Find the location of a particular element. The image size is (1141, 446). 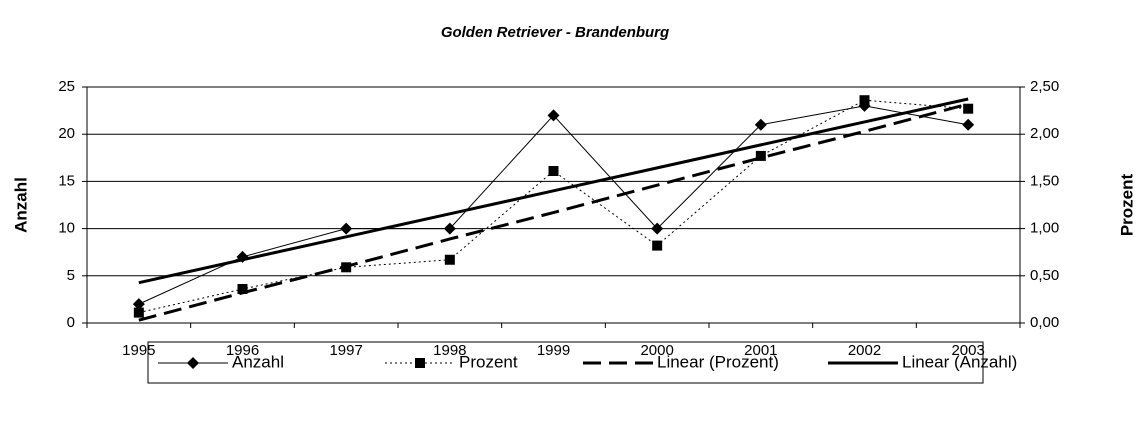

legend-label: Linear (Anzahl) is located at coordinates (959, 361).